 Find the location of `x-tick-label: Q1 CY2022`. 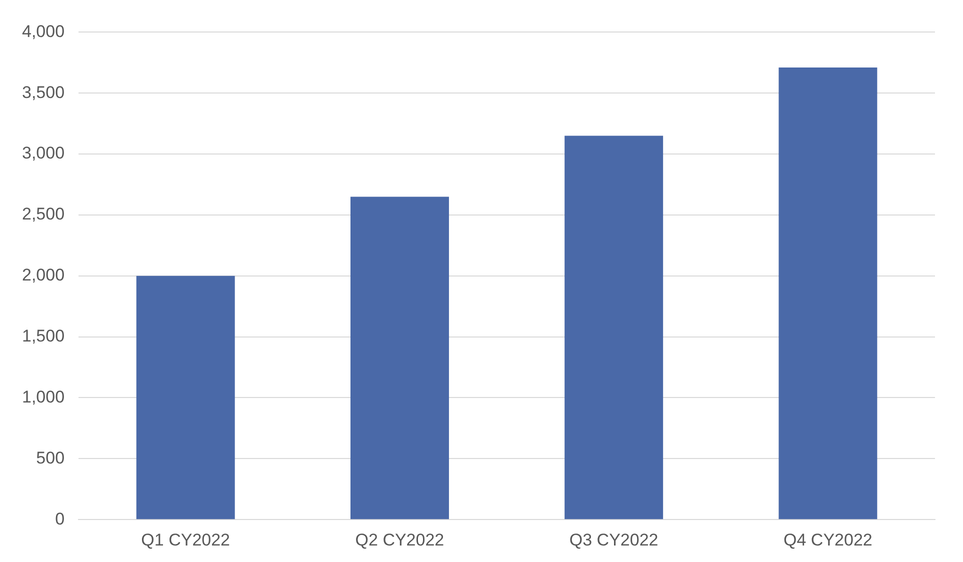

x-tick-label: Q1 CY2022 is located at coordinates (185, 540).